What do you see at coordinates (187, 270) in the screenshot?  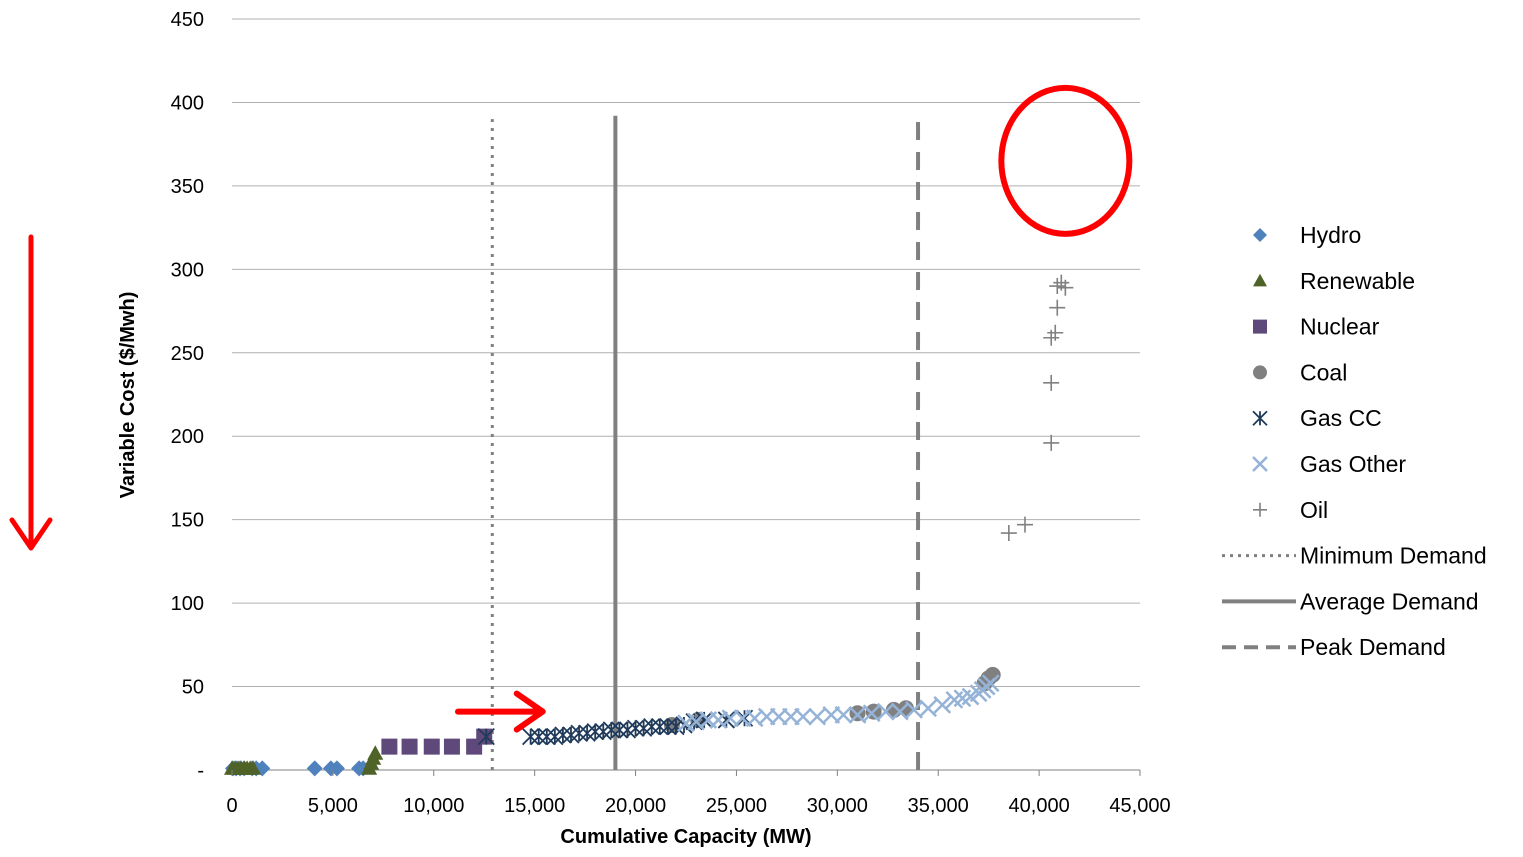 I see `y-tick-label: 300` at bounding box center [187, 270].